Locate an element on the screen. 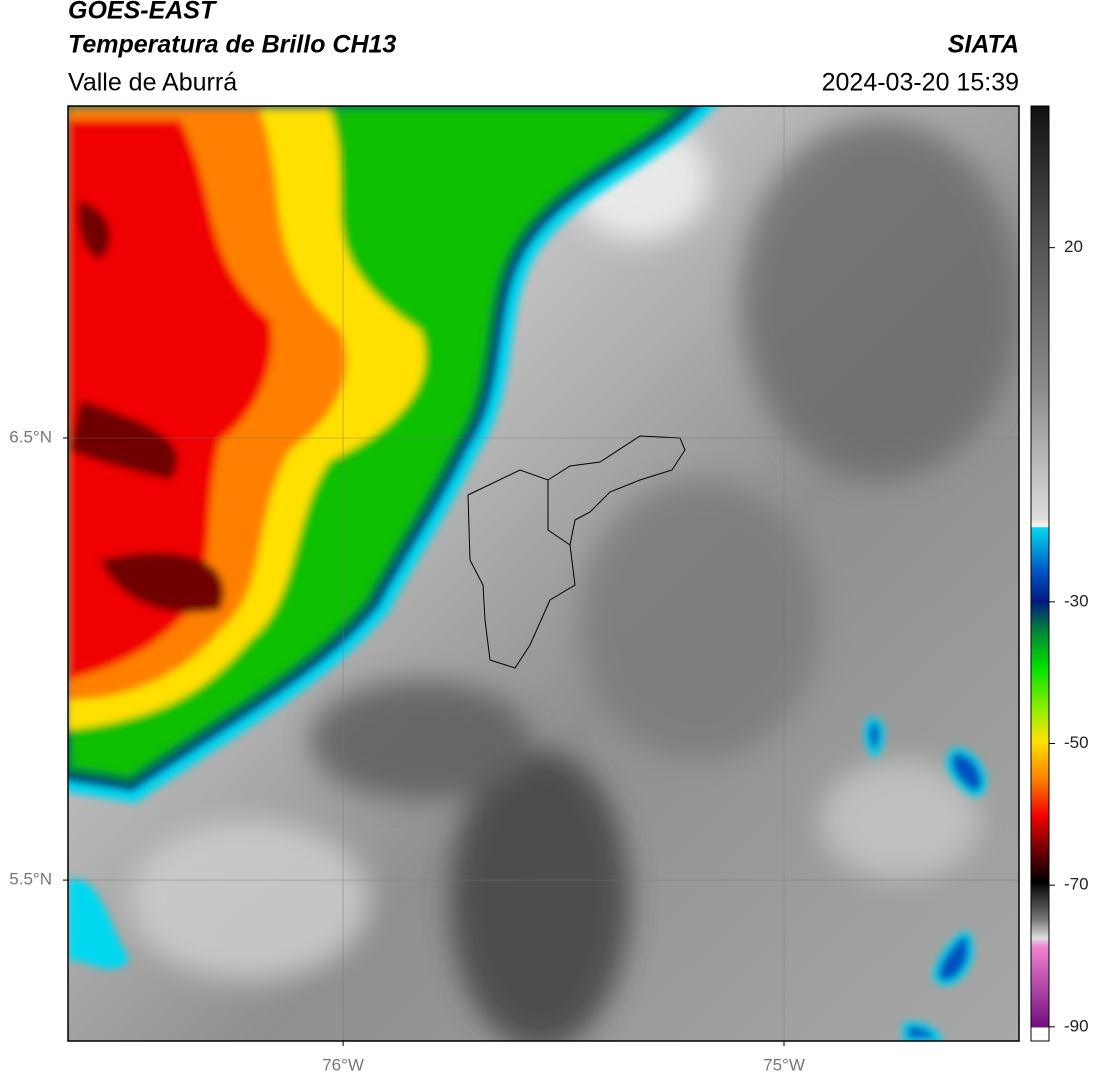 The image size is (1094, 1083). source: SIATA is located at coordinates (983, 45).